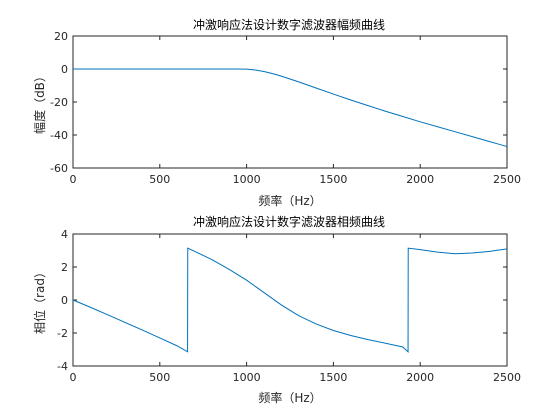 The image size is (560, 420). Describe the element at coordinates (62, 333) in the screenshot. I see `y-tick-label: -2` at that location.